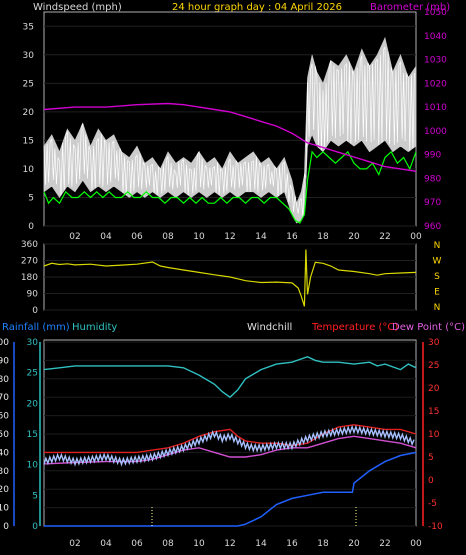  I want to click on wind-x-tick: 20, so click(354, 237).